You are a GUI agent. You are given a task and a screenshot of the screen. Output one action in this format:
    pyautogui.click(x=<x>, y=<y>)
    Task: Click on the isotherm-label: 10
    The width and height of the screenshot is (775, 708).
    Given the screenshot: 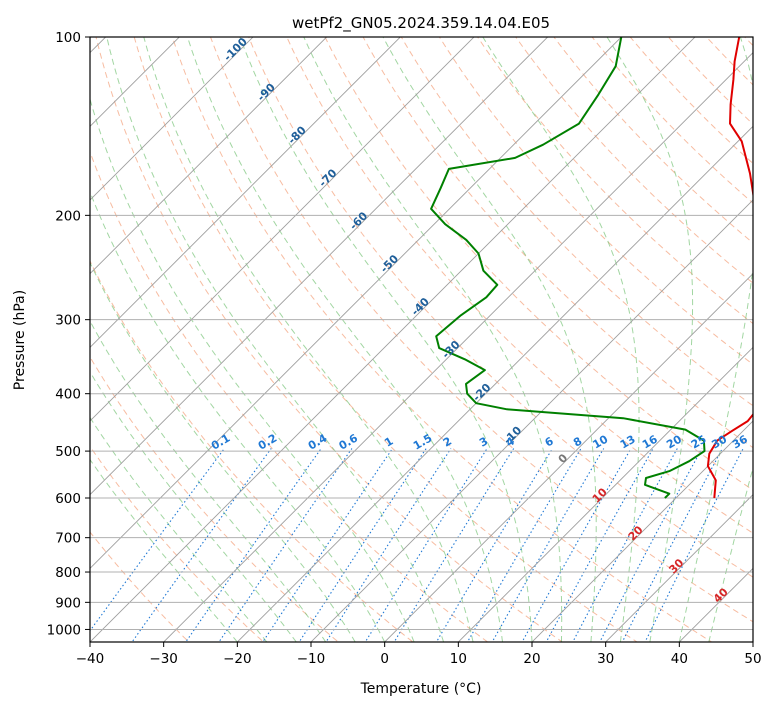 What is the action you would take?
    pyautogui.click(x=600, y=495)
    